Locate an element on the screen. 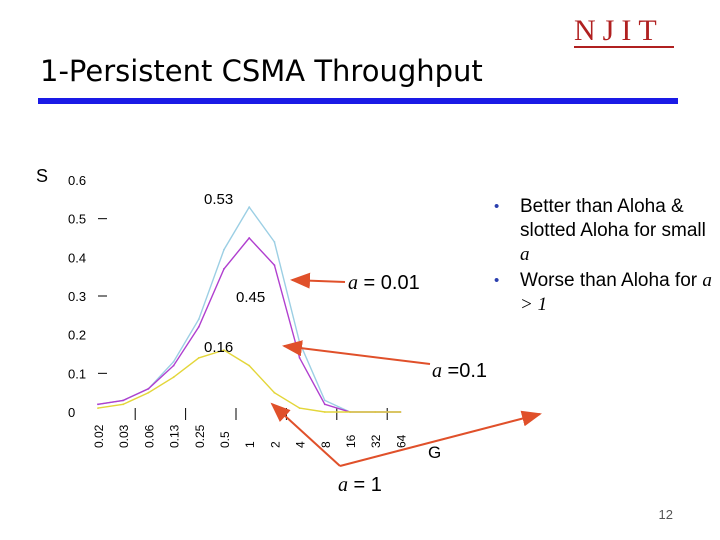 Image resolution: width=720 pixels, height=540 pixels. x-tick-label: 4 is located at coordinates (301, 444).